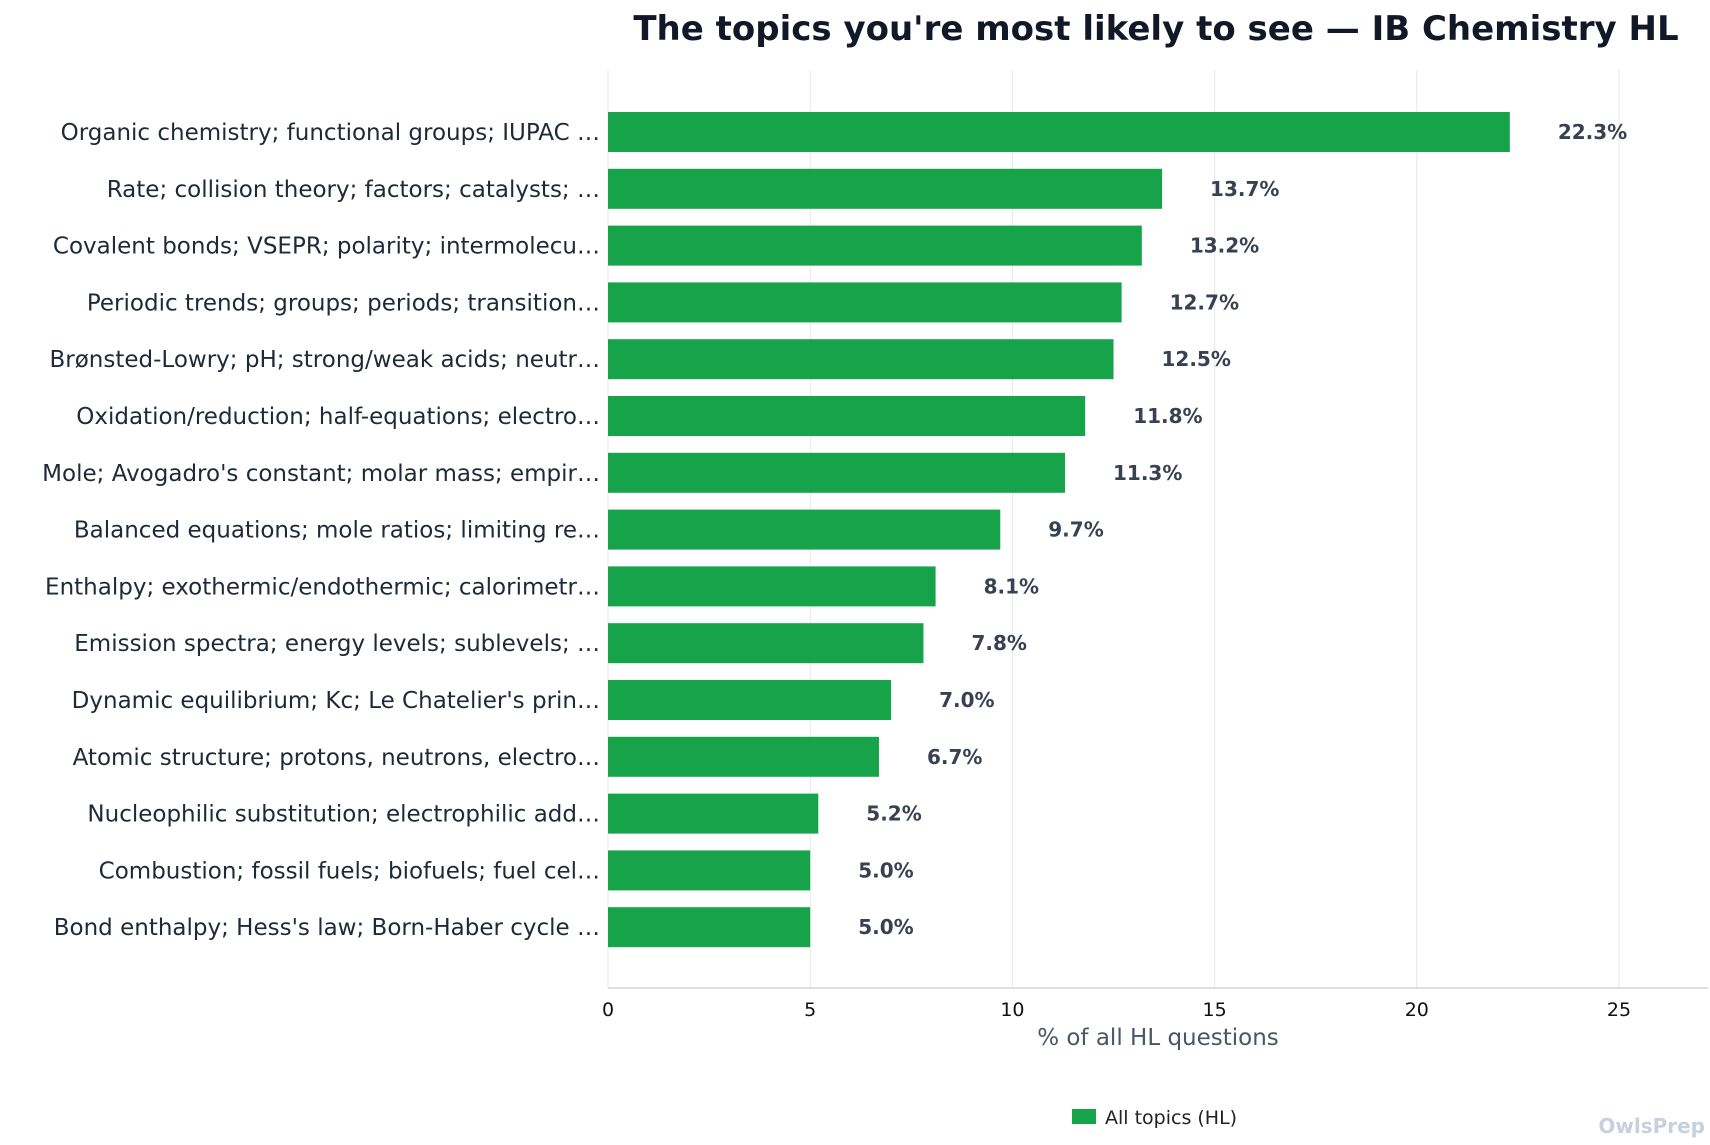  Describe the element at coordinates (1011, 586) in the screenshot. I see `value-label: 8.1%` at that location.